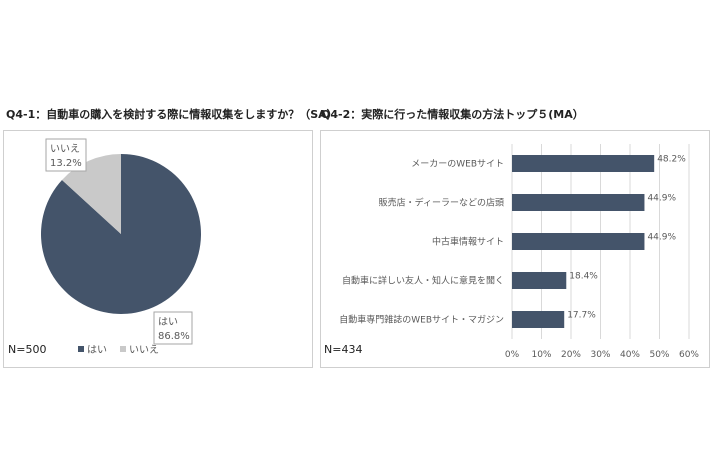  What do you see at coordinates (66, 163) in the screenshot?
I see `pie-label-value-1: 13.2%` at bounding box center [66, 163].